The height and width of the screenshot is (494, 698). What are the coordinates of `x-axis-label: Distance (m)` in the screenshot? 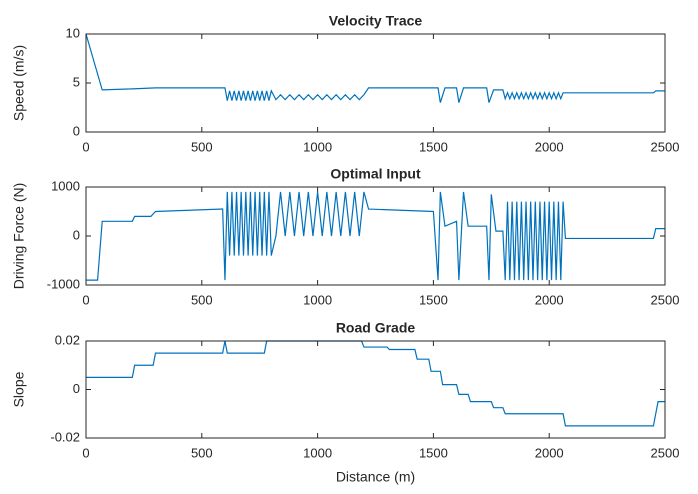 It's located at (375, 477).